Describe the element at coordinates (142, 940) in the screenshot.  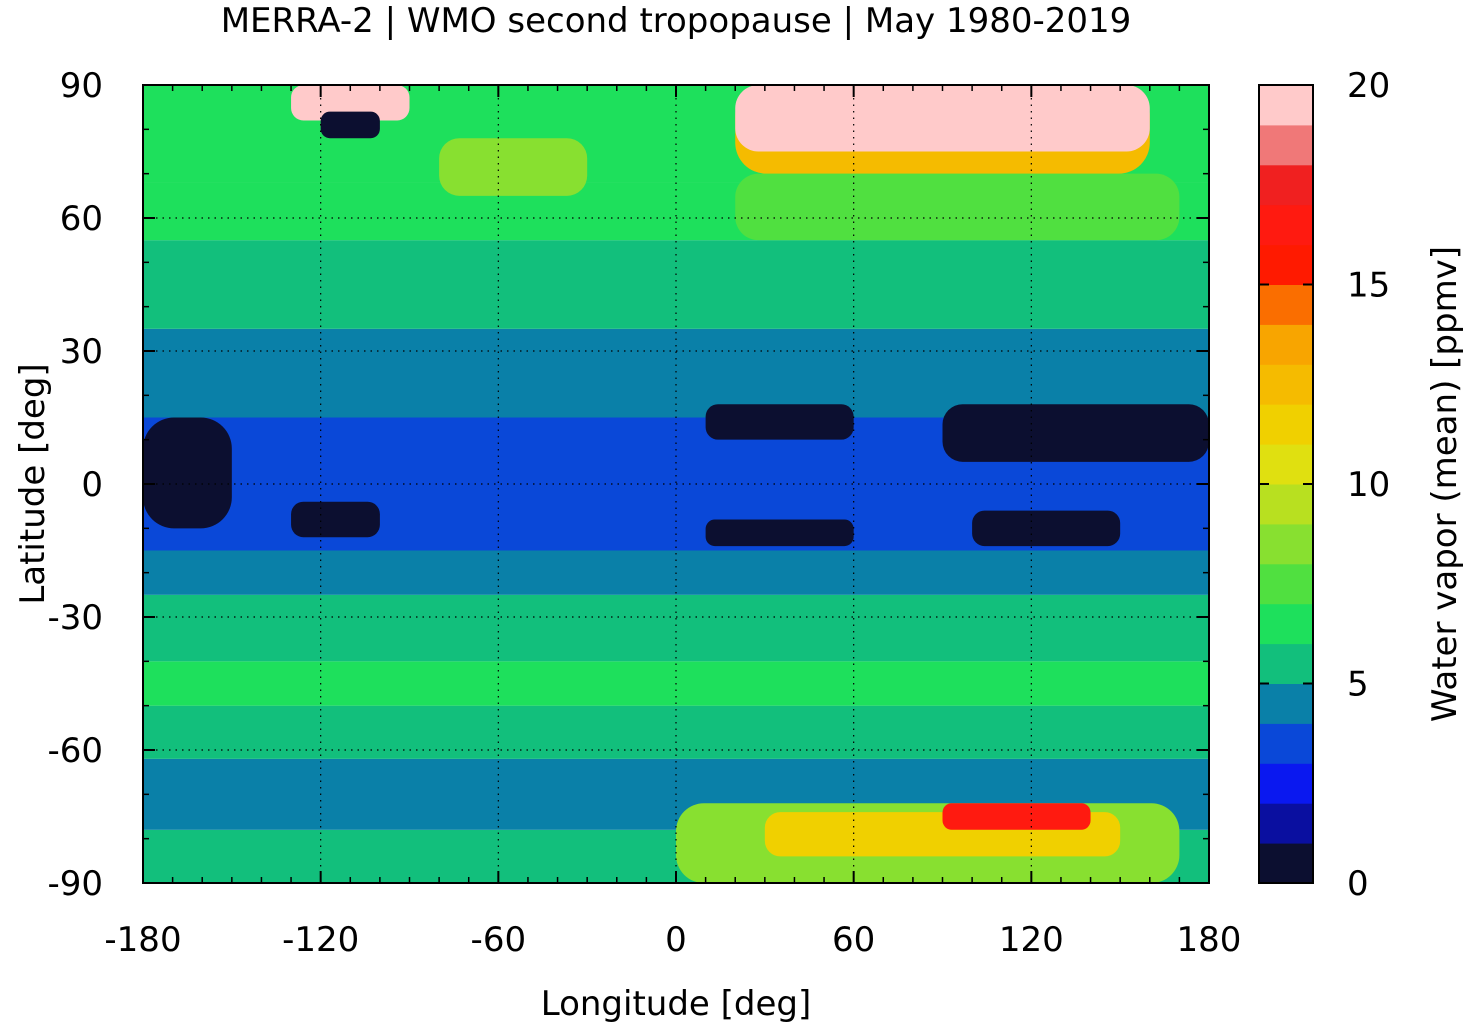
I see `x-tick-label: -180` at that location.